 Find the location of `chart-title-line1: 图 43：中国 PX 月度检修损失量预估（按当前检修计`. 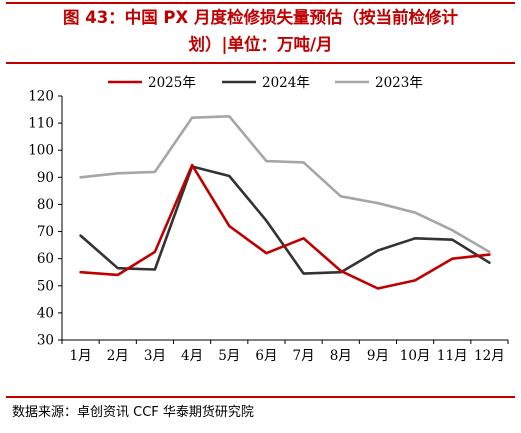

chart-title-line1: 图 43：中国 PX 月度检修损失量预估（按当前检修计 is located at coordinates (260, 17).